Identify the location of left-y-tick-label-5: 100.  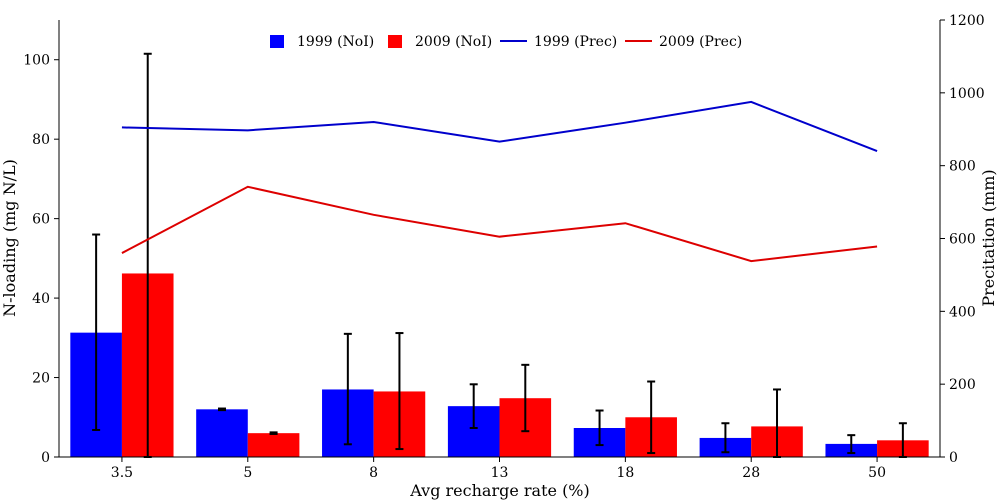
(36, 61).